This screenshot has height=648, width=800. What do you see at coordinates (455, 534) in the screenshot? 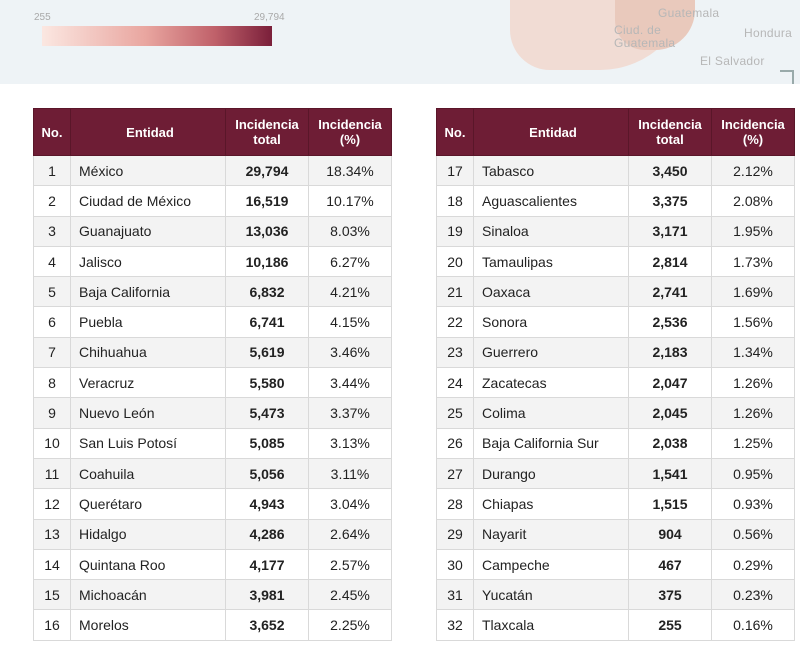
I see `cell-no: 29` at bounding box center [455, 534].